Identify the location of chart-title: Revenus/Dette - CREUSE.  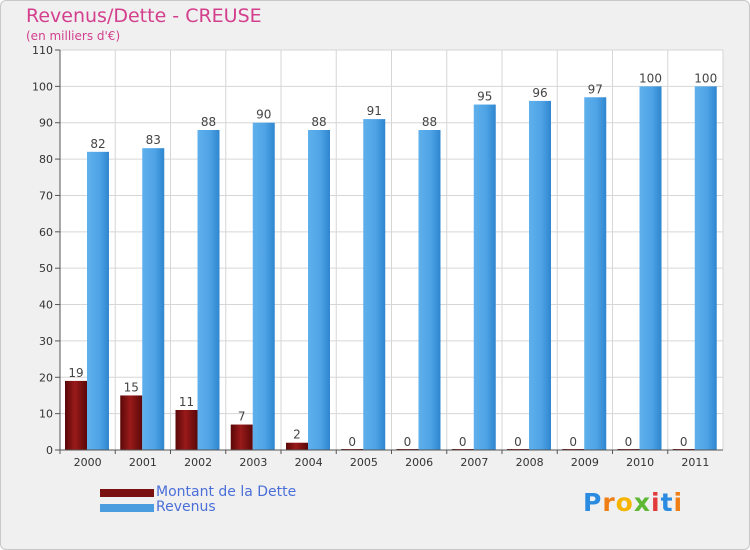
(144, 16).